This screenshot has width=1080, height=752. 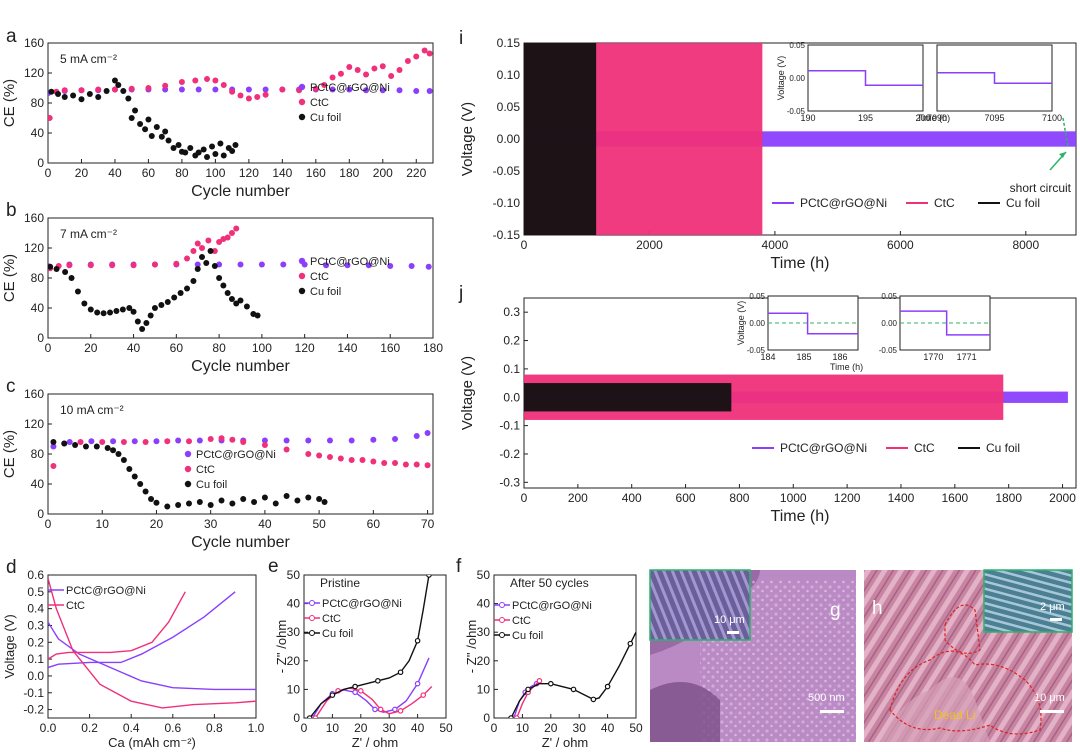 What do you see at coordinates (305, 348) in the screenshot?
I see `x-tick-label: 120` at bounding box center [305, 348].